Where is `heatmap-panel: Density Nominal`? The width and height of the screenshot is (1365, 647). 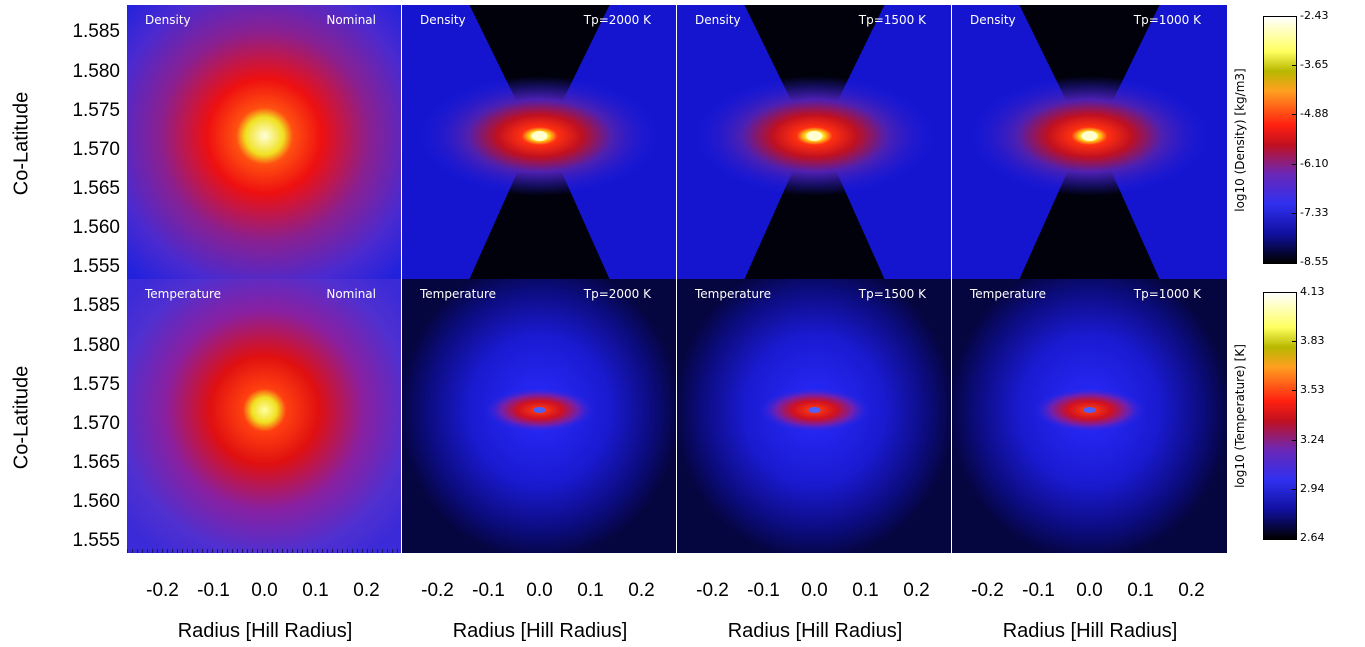 heatmap-panel: Density Nominal is located at coordinates (264, 142).